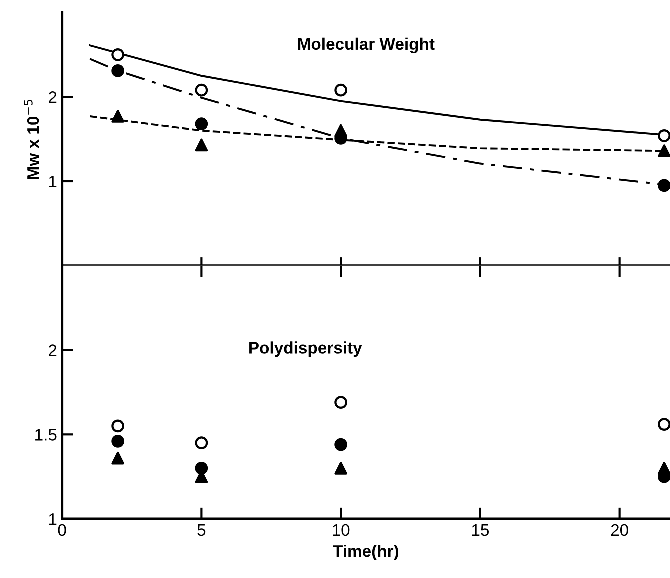 The height and width of the screenshot is (578, 670). I want to click on y-axis-title: Mw x 10$^{−5}$, so click(32, 140).